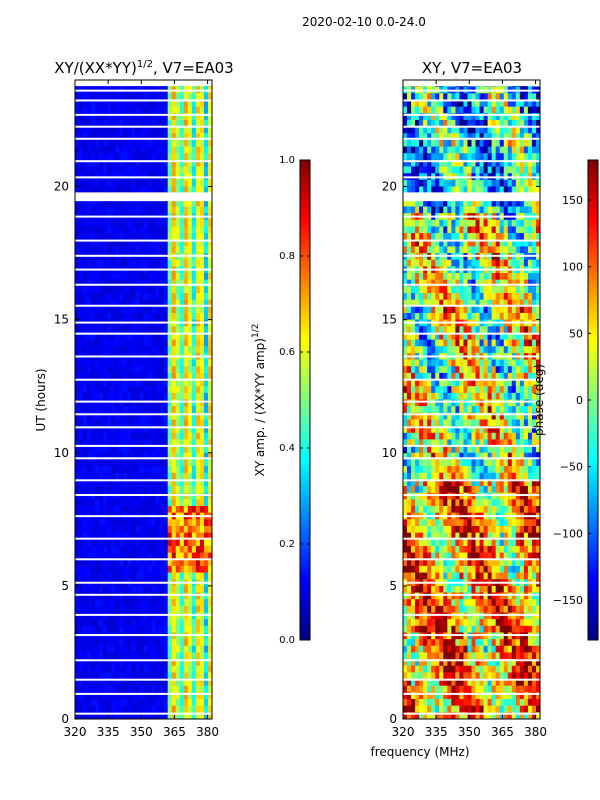  Describe the element at coordinates (305, 400) in the screenshot. I see `amplitude-colorbar-gradient` at that location.